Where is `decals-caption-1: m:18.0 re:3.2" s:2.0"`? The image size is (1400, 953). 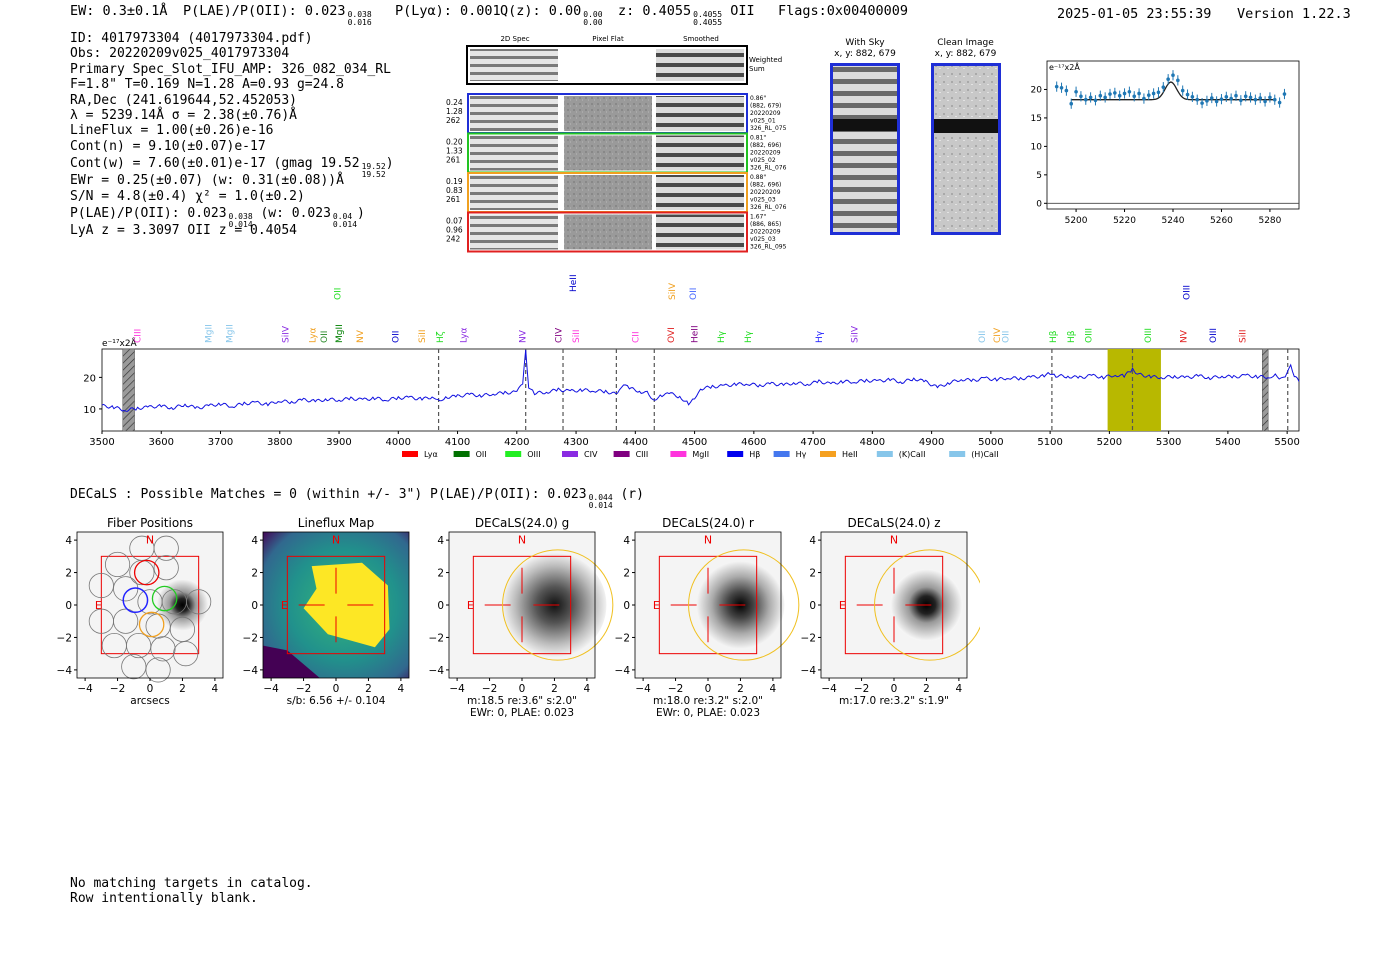
decals-caption-1: m:18.0 re:3.2" s:2.0" is located at coordinates (708, 701).